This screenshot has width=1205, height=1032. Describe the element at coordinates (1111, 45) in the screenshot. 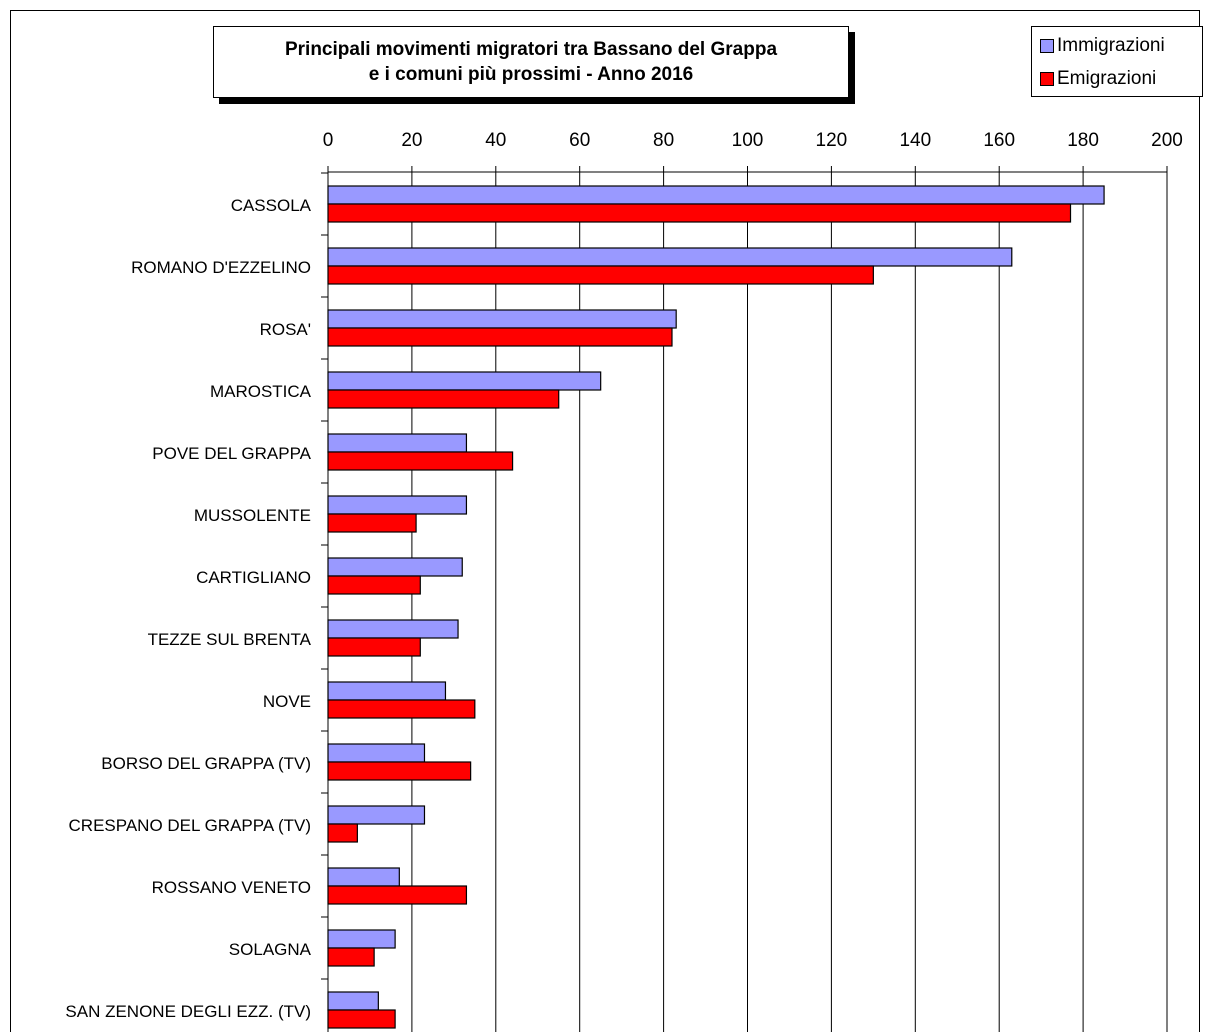

I see `legend-label-immigrazioni: Immigrazioni` at that location.